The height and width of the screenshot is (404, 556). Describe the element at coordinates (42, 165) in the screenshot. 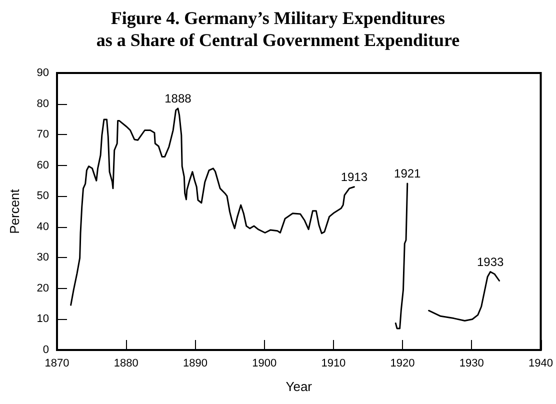

I see `y-tick-label: 60` at that location.